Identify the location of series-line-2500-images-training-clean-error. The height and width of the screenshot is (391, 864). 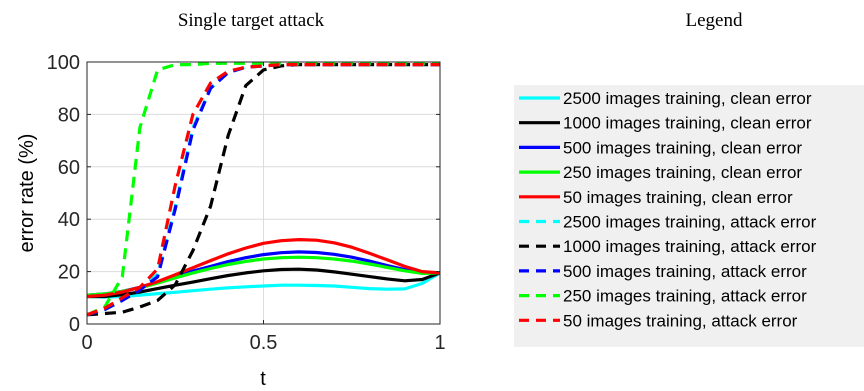
(263, 285).